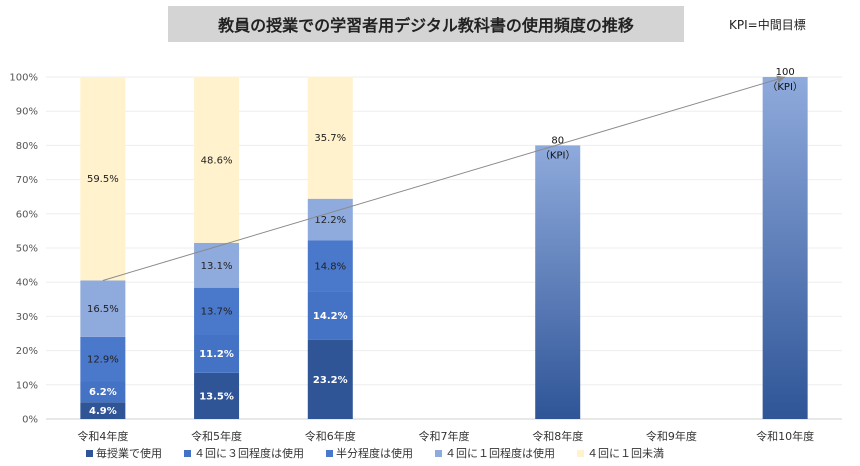 The image size is (860, 466). I want to click on data-label: 13.5%, so click(216, 396).